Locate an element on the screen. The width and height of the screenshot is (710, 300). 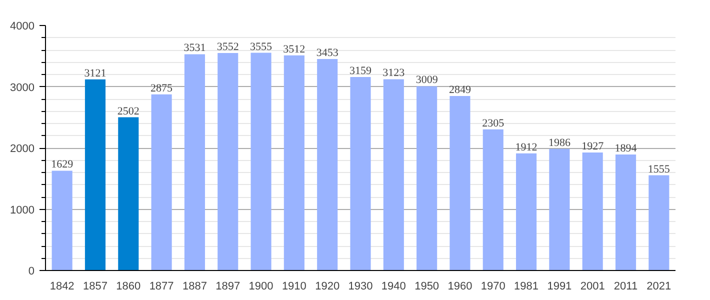
data-label: 1629 is located at coordinates (62, 164).